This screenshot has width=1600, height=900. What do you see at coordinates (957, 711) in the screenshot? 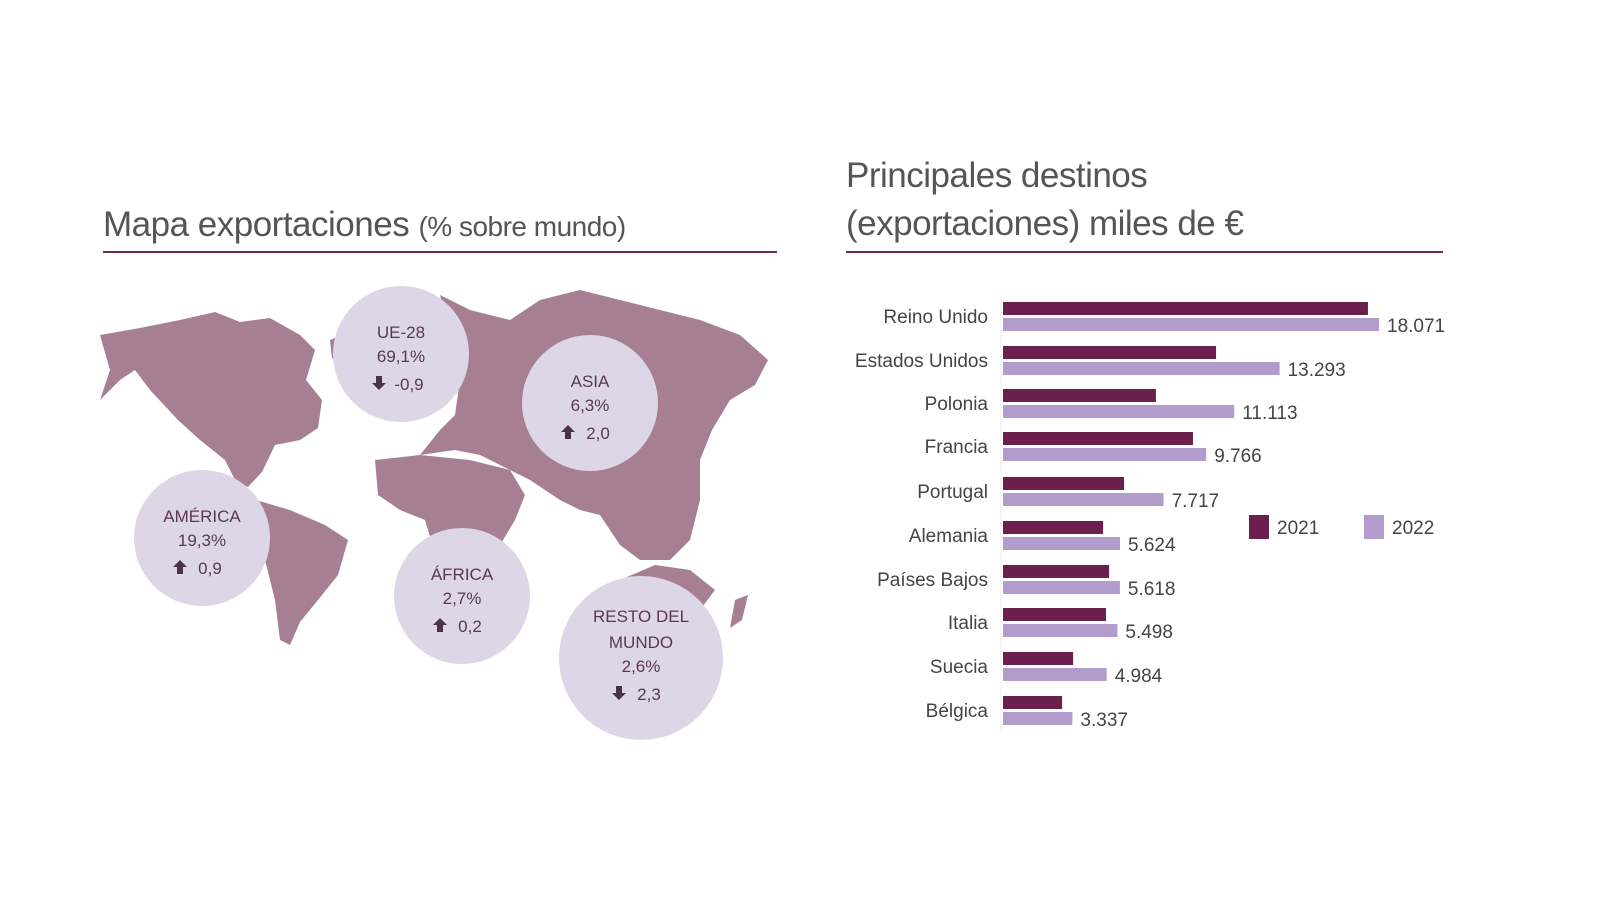
I see `category-label: Bélgica` at bounding box center [957, 711].